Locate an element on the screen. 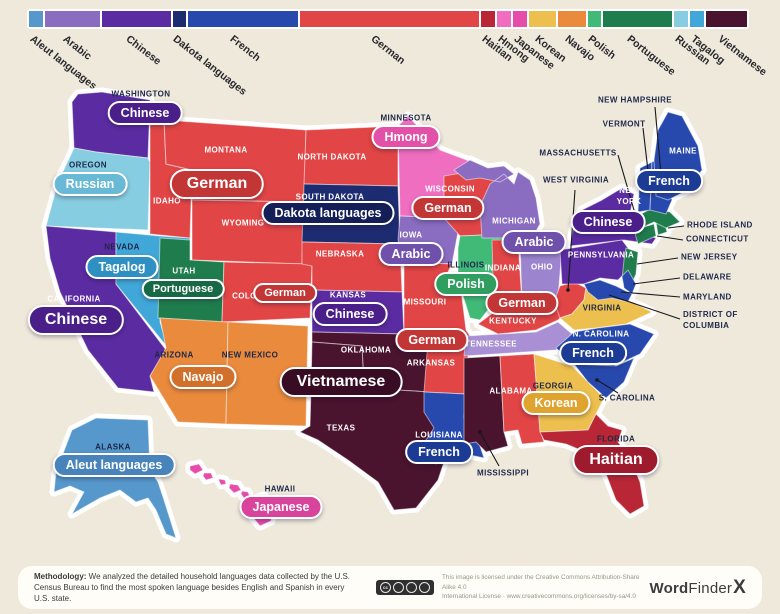 The image size is (780, 614). legend-swatch-dakota: Dakota languages is located at coordinates (210, 54).